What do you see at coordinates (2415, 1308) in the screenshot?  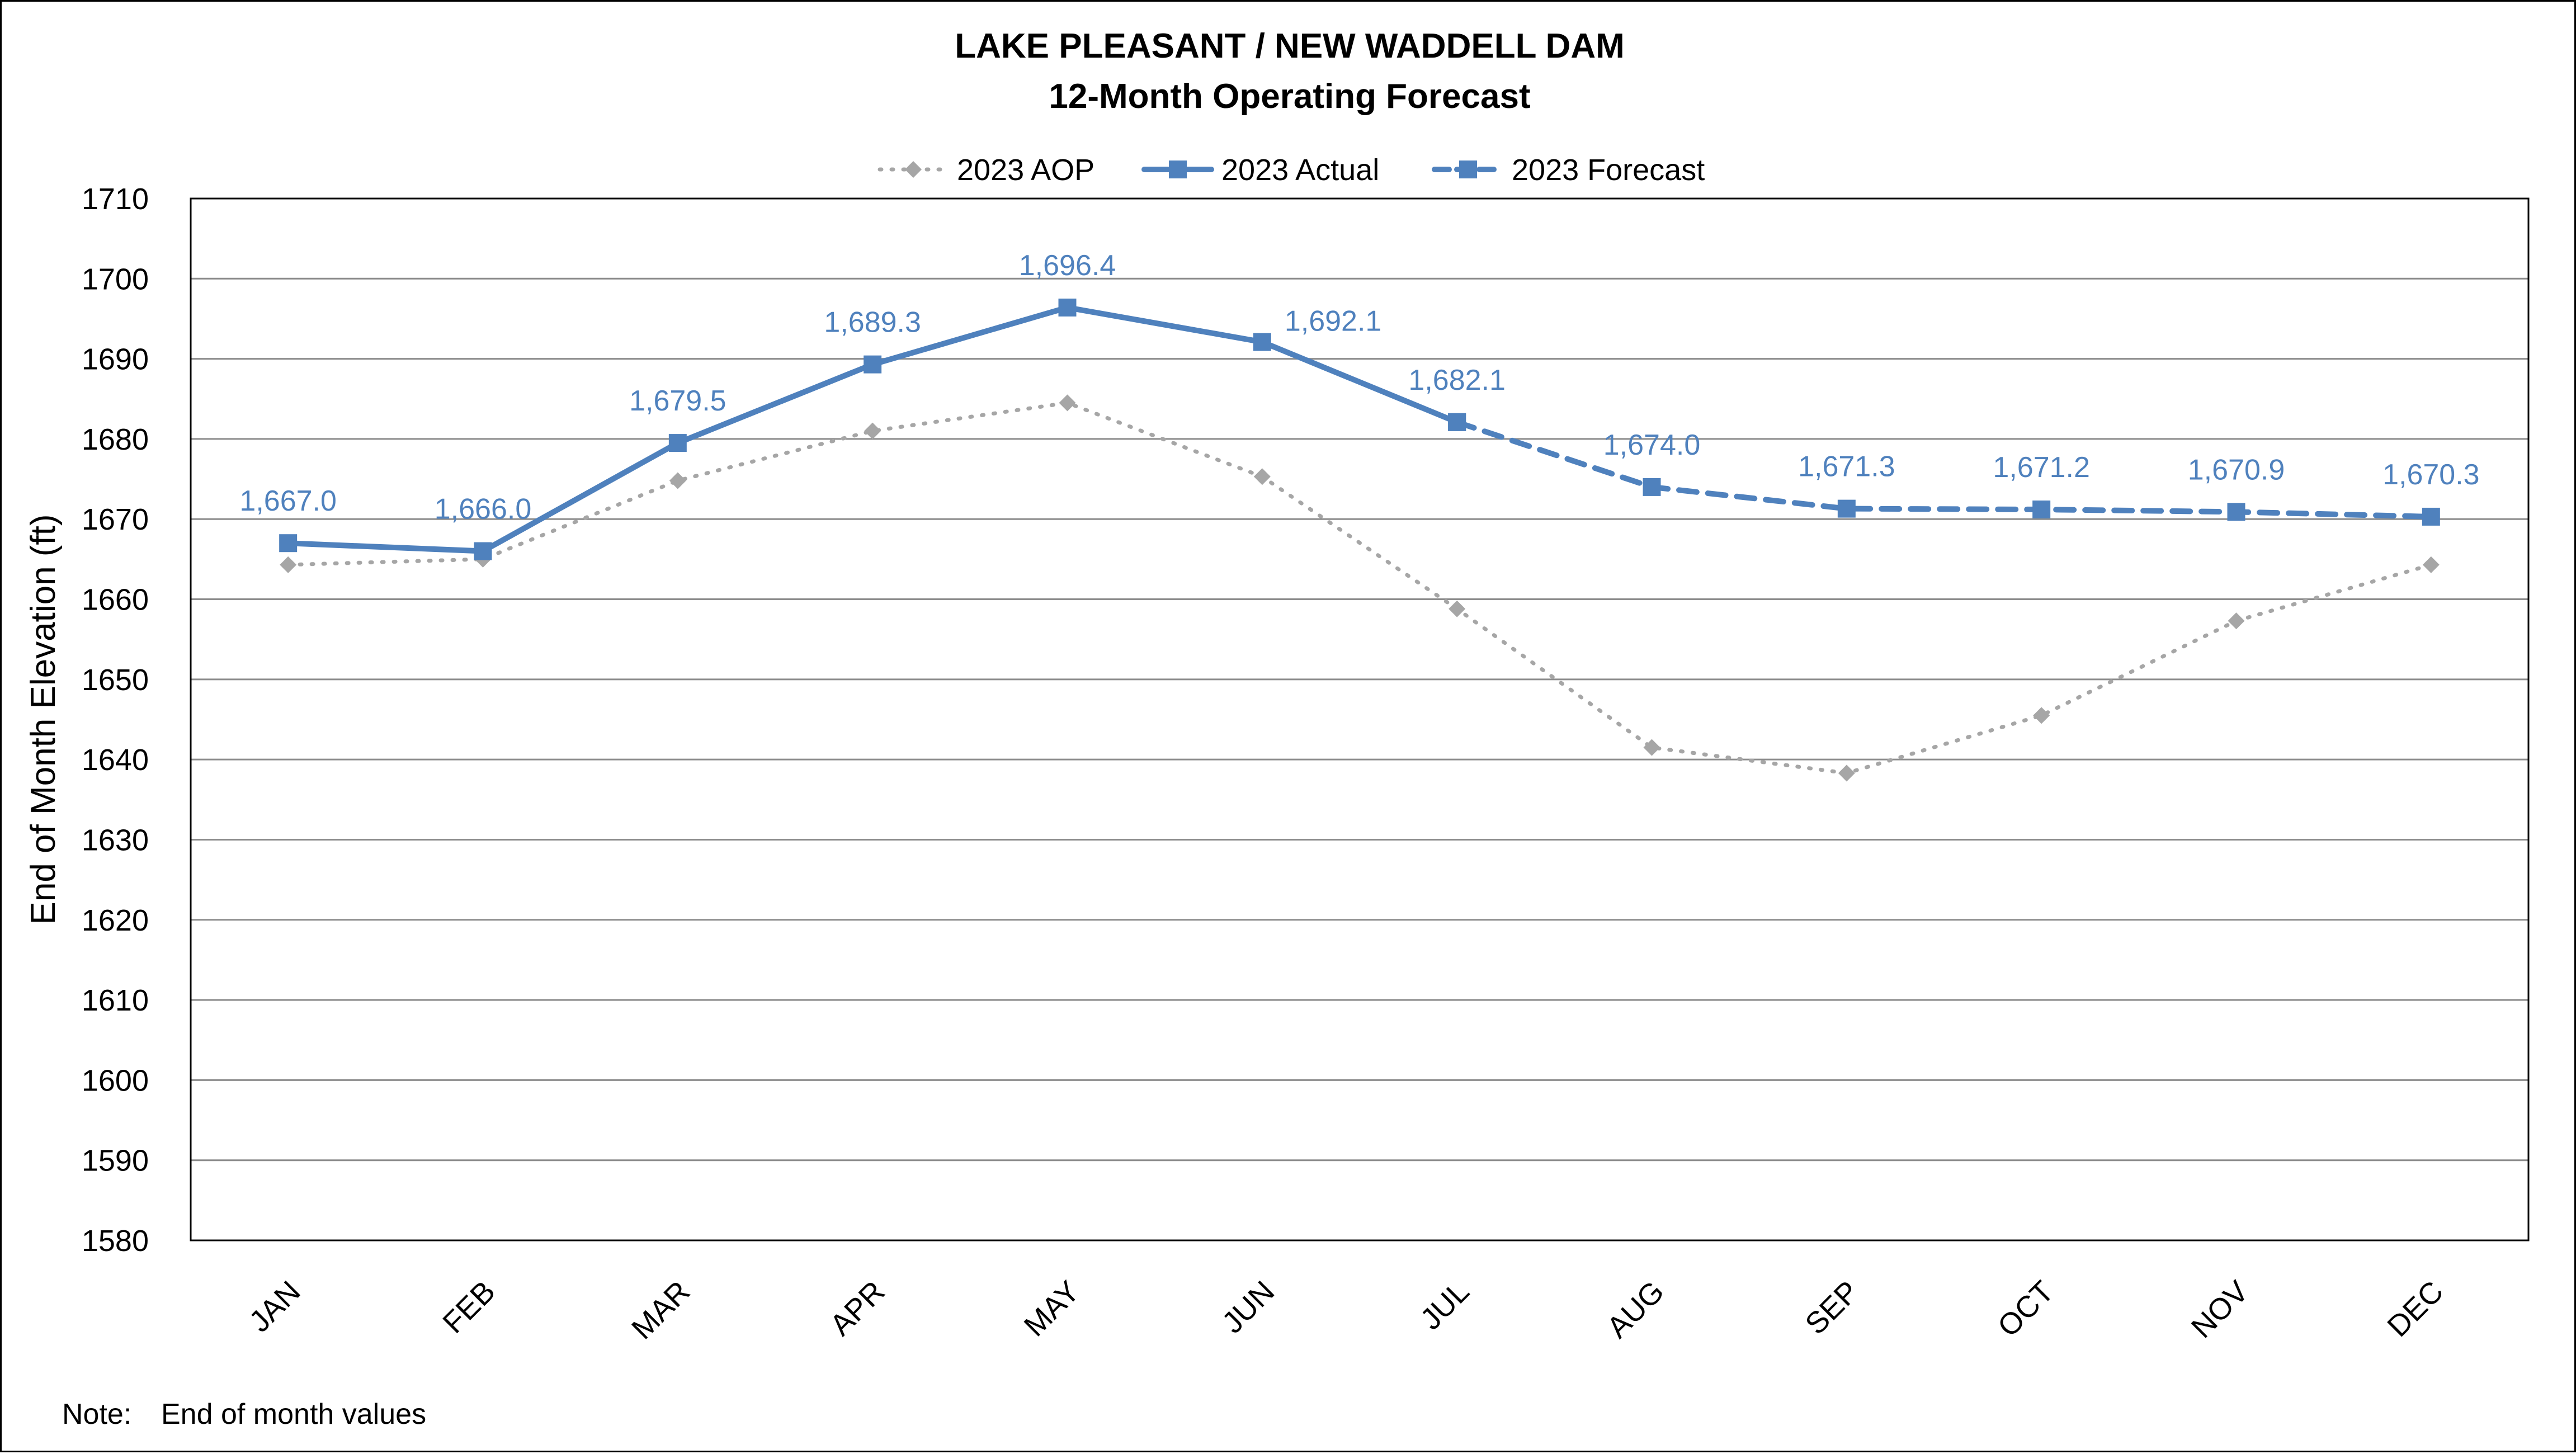 I see `x-tick-label-dec: DEC` at bounding box center [2415, 1308].